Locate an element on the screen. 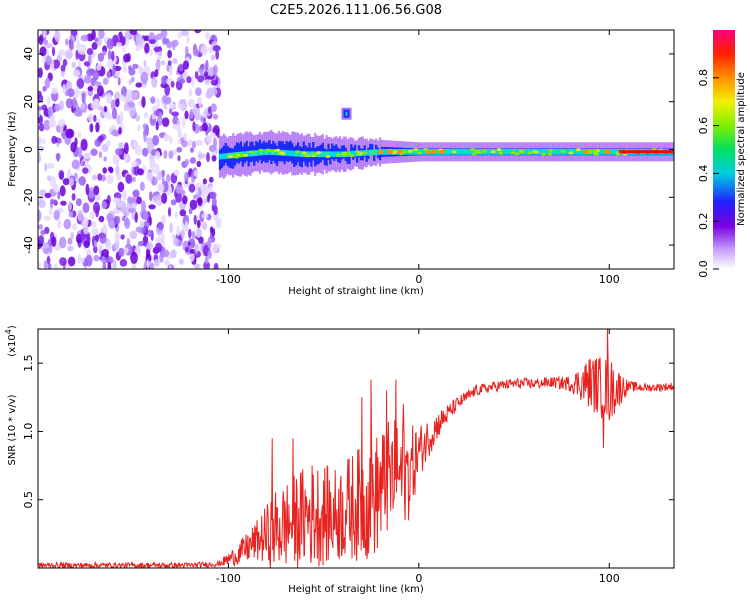 This screenshot has height=600, width=750. spectrogram-xlabel: Height of straight line (km) is located at coordinates (356, 291).